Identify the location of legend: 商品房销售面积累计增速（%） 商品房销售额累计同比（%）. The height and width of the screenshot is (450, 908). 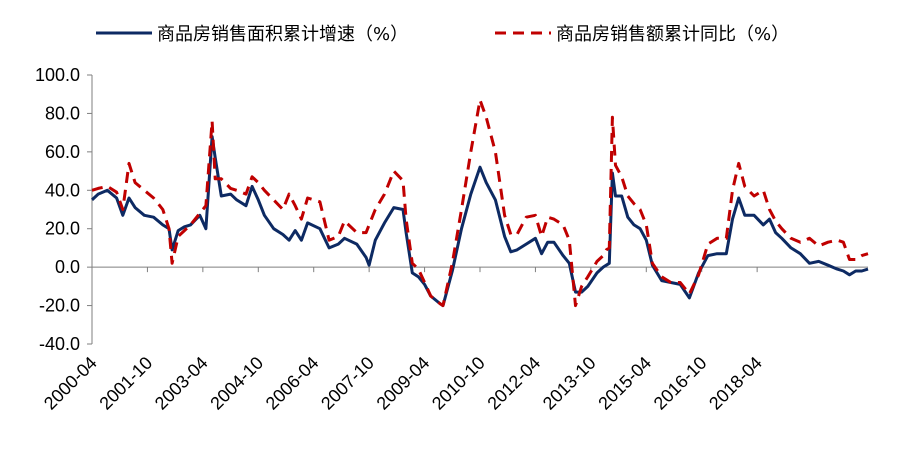
(442, 34).